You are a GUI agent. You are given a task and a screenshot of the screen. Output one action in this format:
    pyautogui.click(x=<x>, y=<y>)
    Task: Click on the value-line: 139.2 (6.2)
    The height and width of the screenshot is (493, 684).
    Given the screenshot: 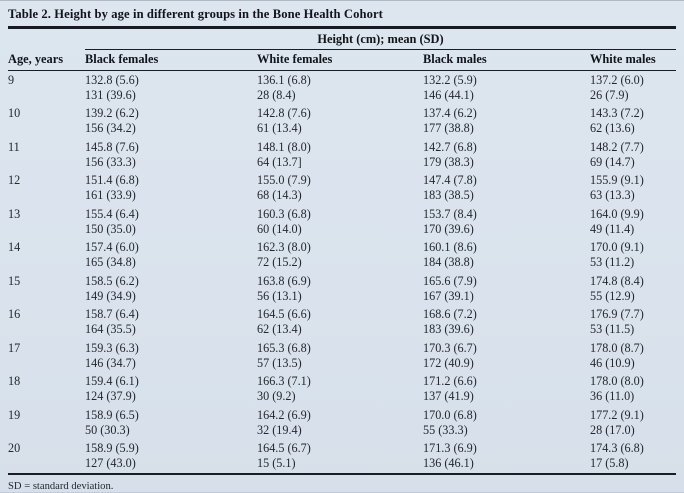 What is the action you would take?
    pyautogui.click(x=112, y=113)
    